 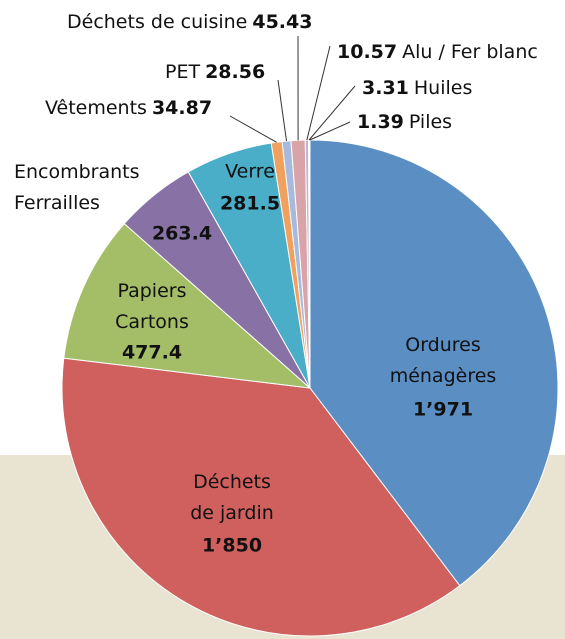 I want to click on slice-label: 3.31 Huiles, so click(x=417, y=88).